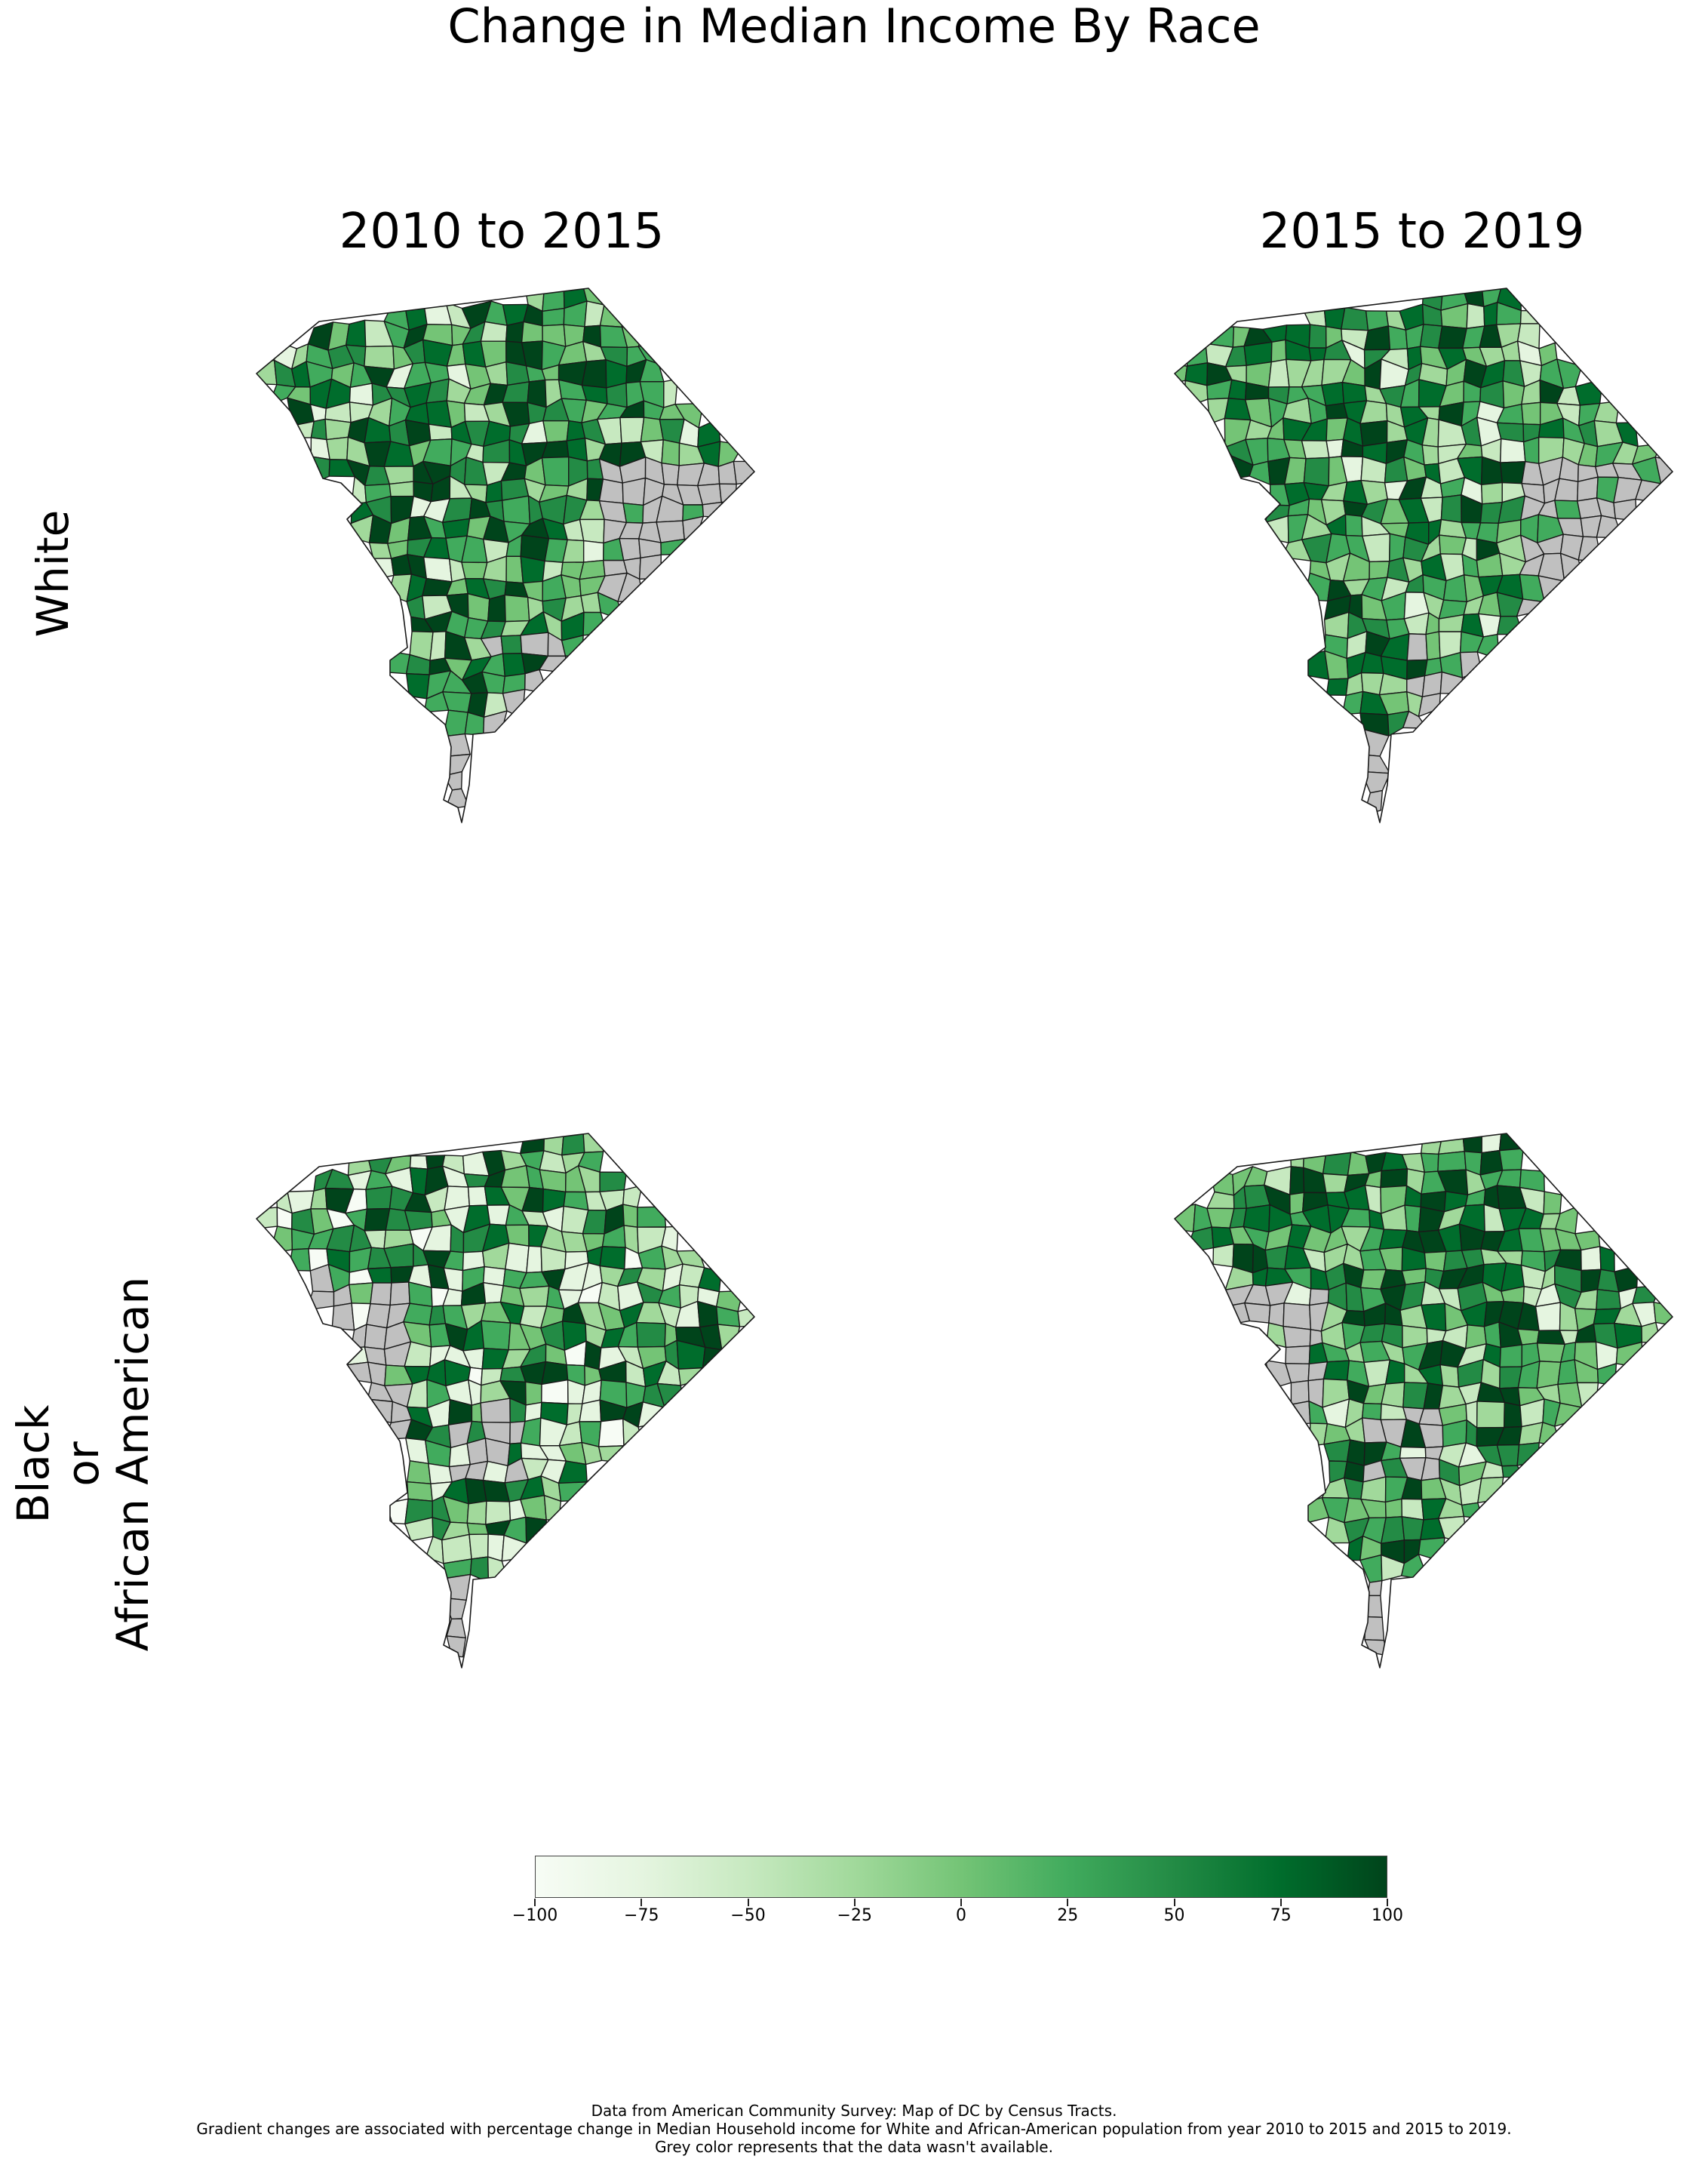  What do you see at coordinates (961, 1877) in the screenshot?
I see `colorbar` at bounding box center [961, 1877].